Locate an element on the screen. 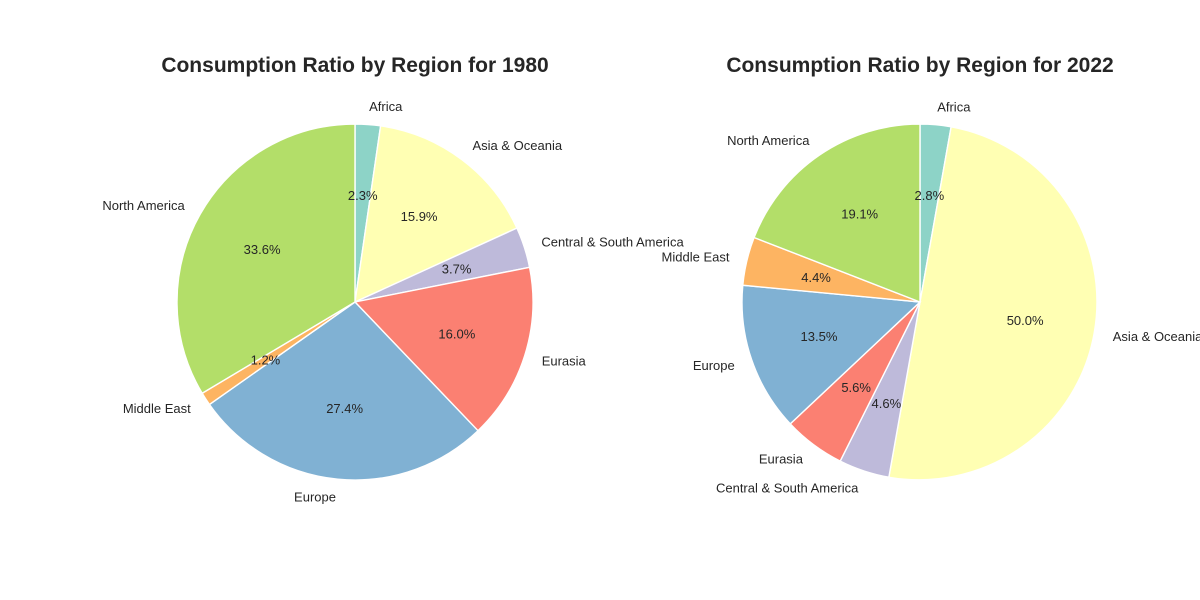 Image resolution: width=1200 pixels, height=600 pixels. slice-percent-2022-asia-and-oceania: 50.0% is located at coordinates (1025, 320).